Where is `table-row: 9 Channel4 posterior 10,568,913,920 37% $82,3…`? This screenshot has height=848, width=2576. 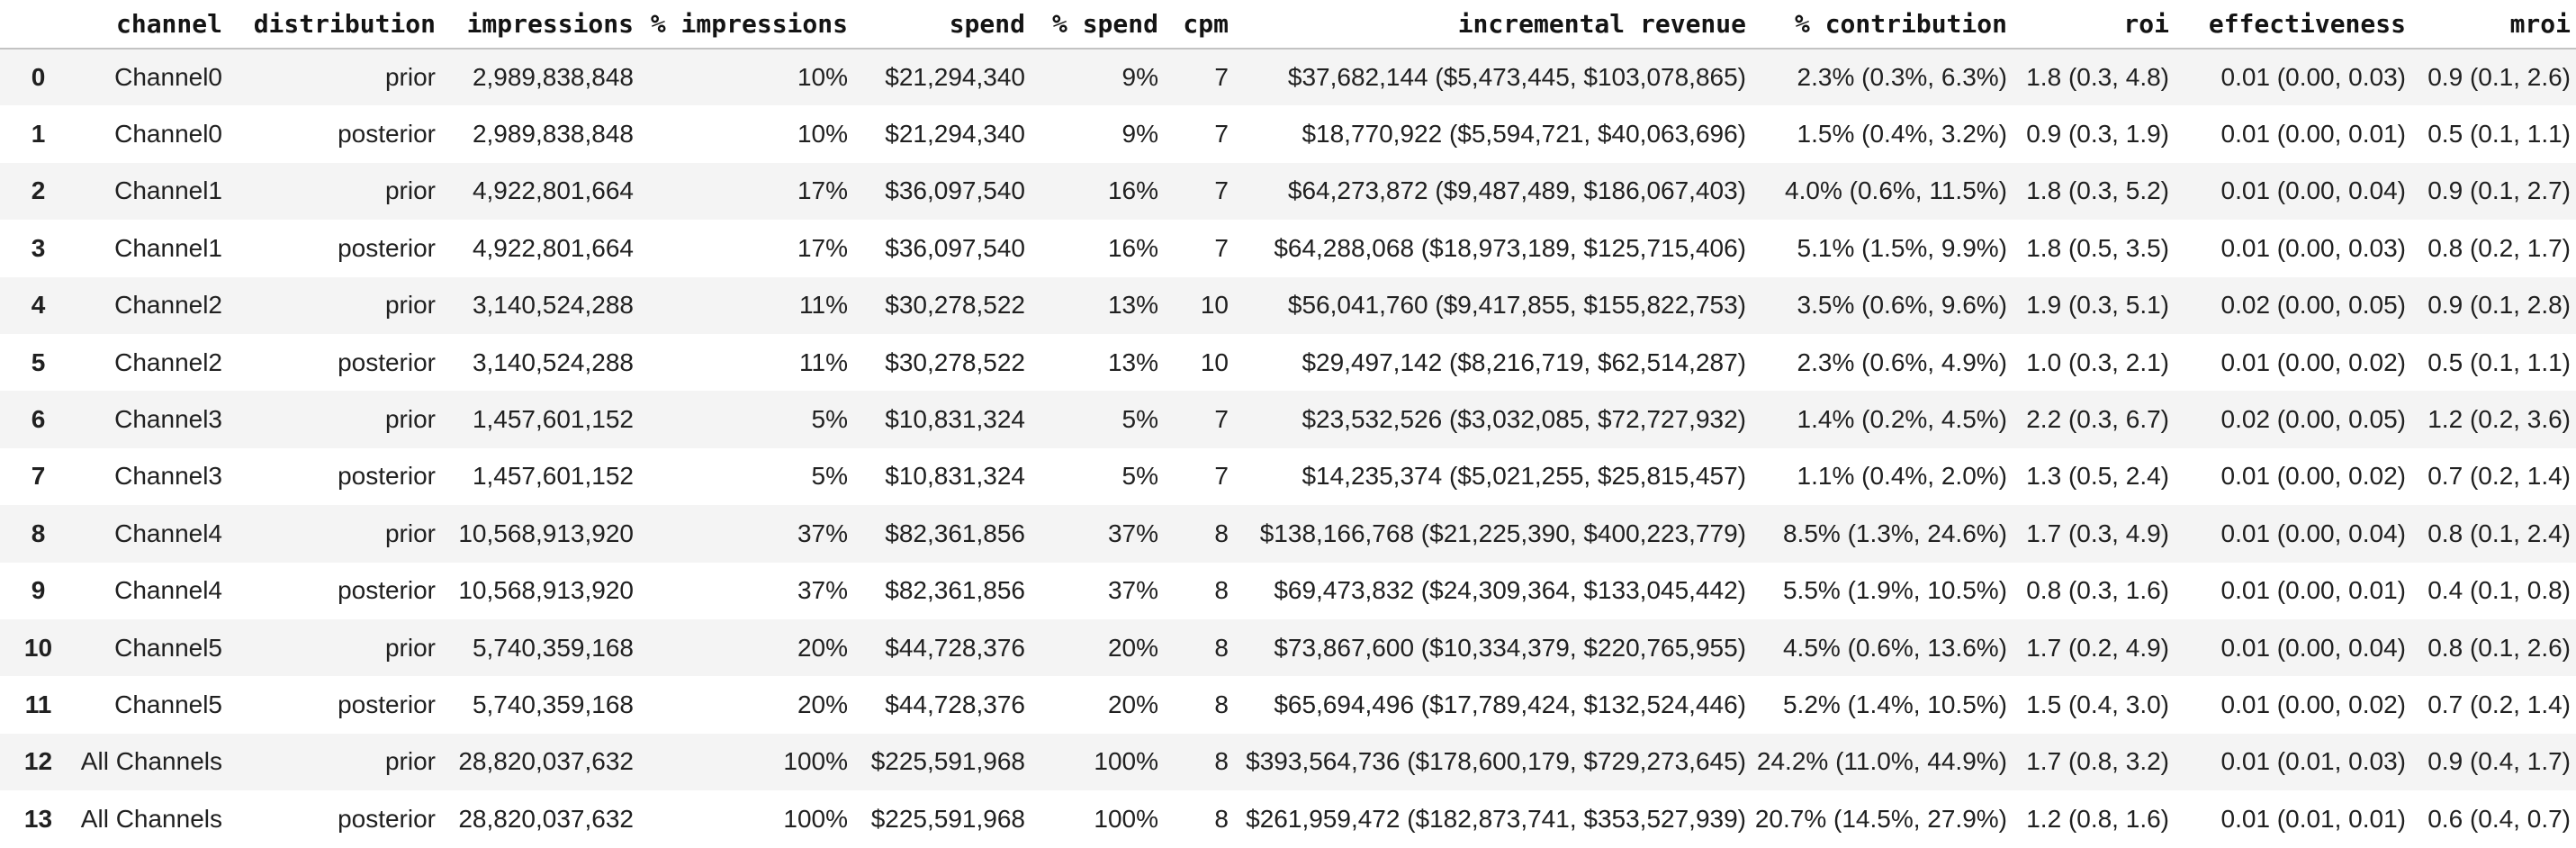 table-row: 9 Channel4 posterior 10,568,913,920 37% $82,3… is located at coordinates (1288, 590).